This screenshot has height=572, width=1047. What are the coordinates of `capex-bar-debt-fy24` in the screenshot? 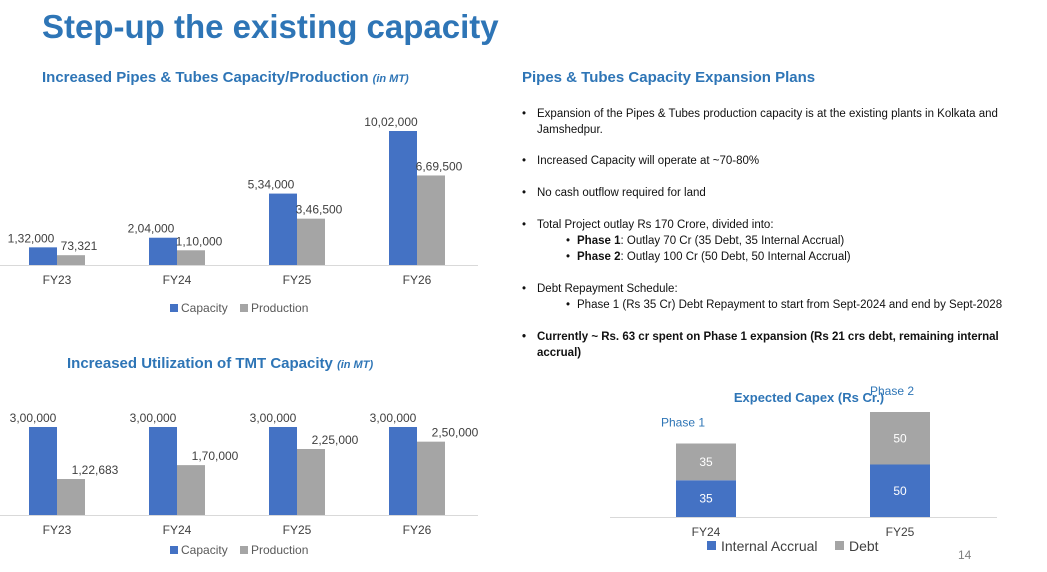 It's located at (706, 462).